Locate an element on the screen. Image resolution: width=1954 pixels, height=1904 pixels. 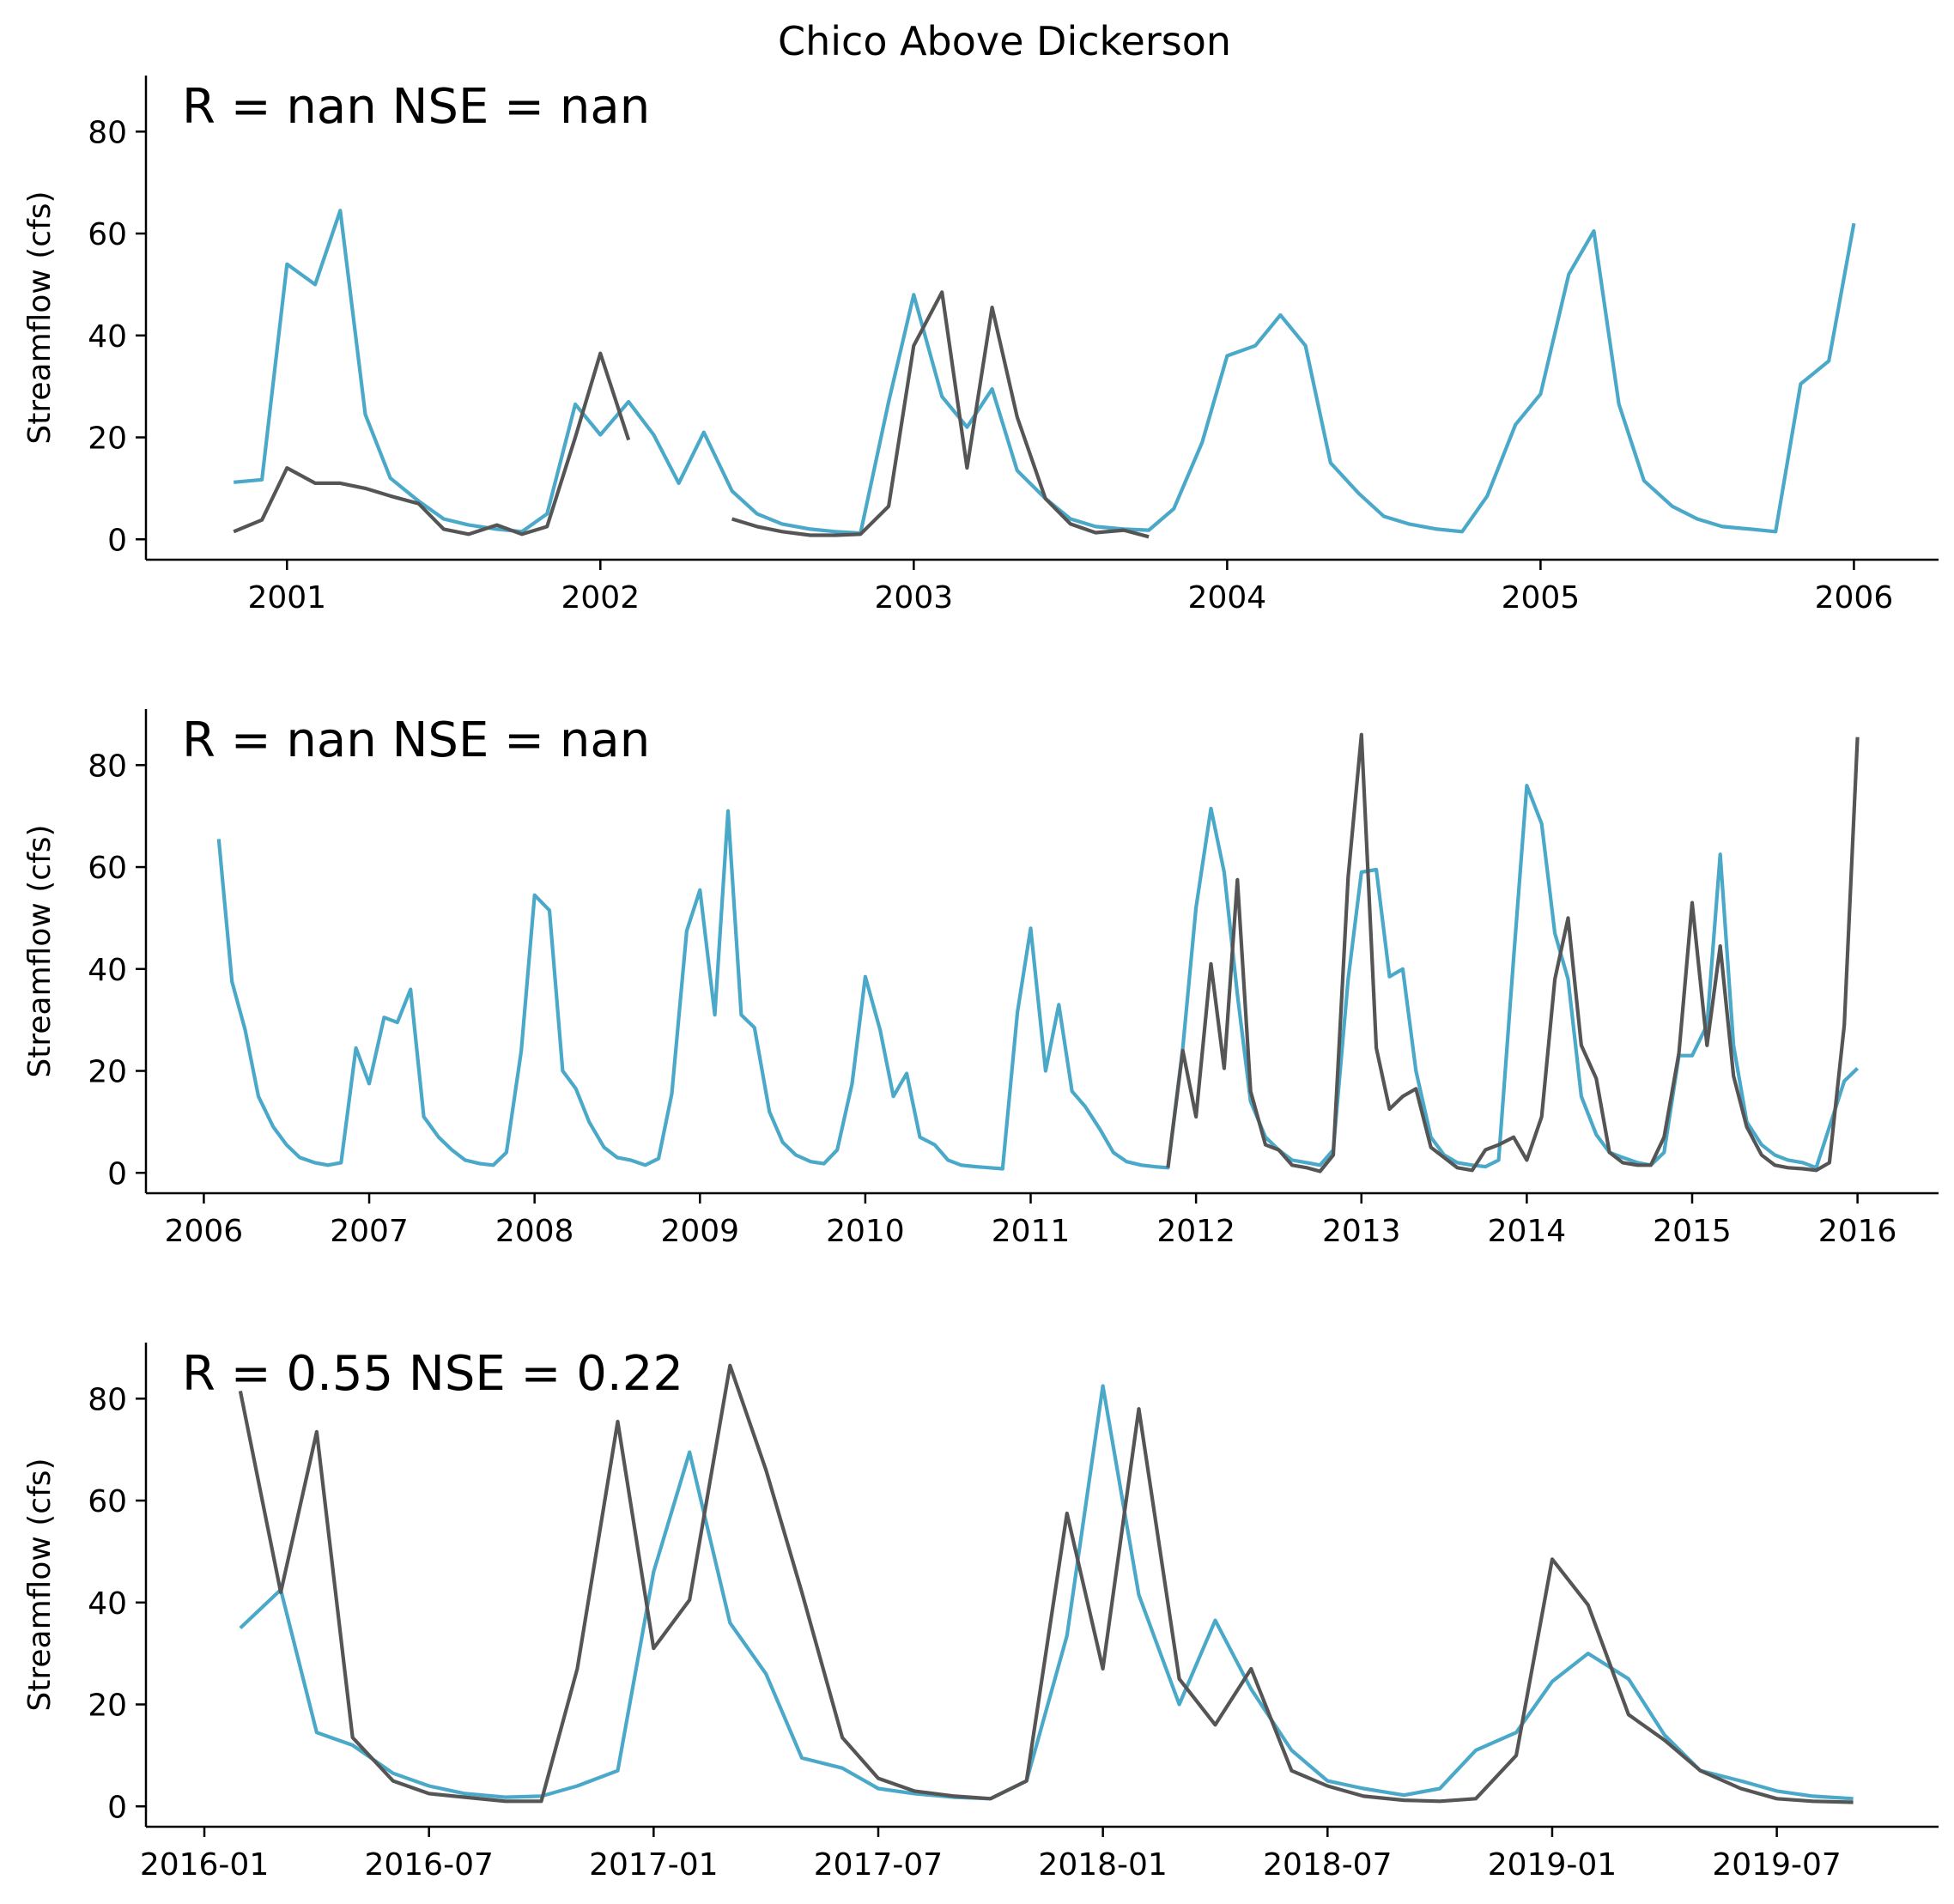
x-tick-label: 2014 is located at coordinates (1527, 1231).